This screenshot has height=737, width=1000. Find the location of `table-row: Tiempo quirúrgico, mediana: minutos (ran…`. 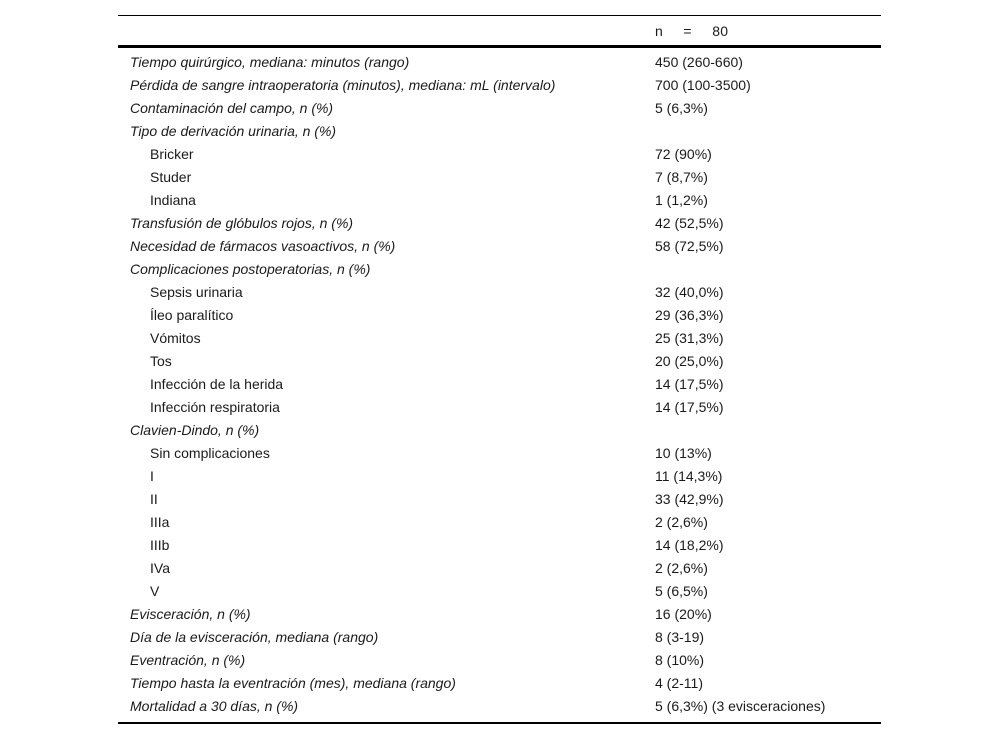

table-row: Tiempo quirúrgico, mediana: minutos (ran… is located at coordinates (499, 62).